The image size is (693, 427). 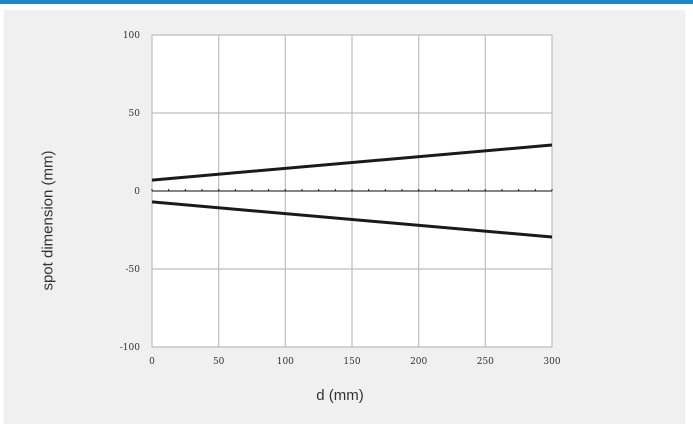 I want to click on x-tick-label: 100, so click(x=285, y=362).